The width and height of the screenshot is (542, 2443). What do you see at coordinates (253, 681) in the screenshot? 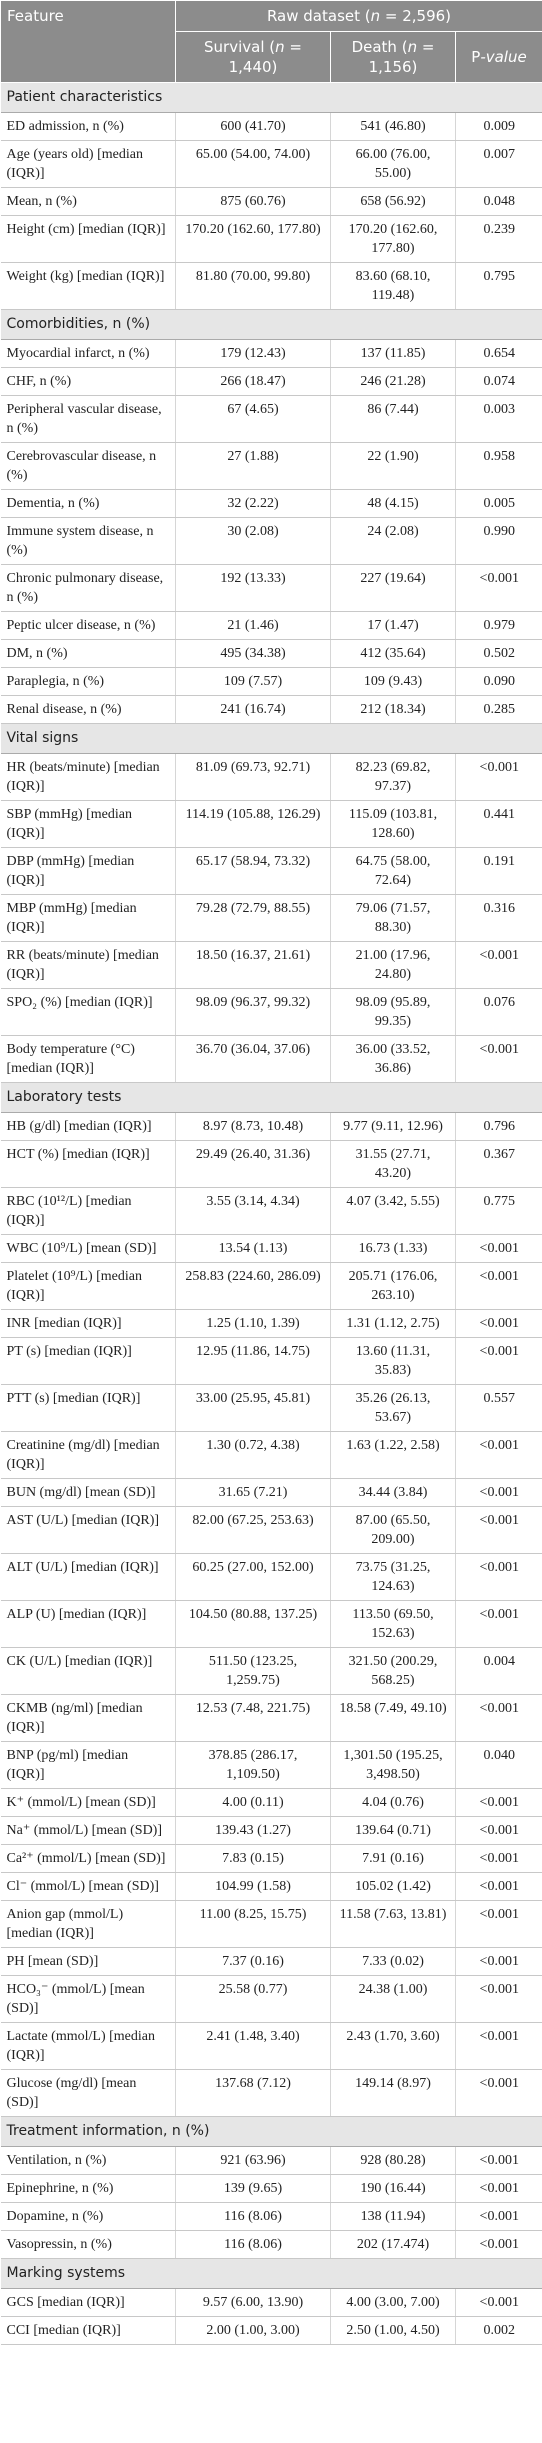
I see `survival-cell: 109 (7.57)` at bounding box center [253, 681].